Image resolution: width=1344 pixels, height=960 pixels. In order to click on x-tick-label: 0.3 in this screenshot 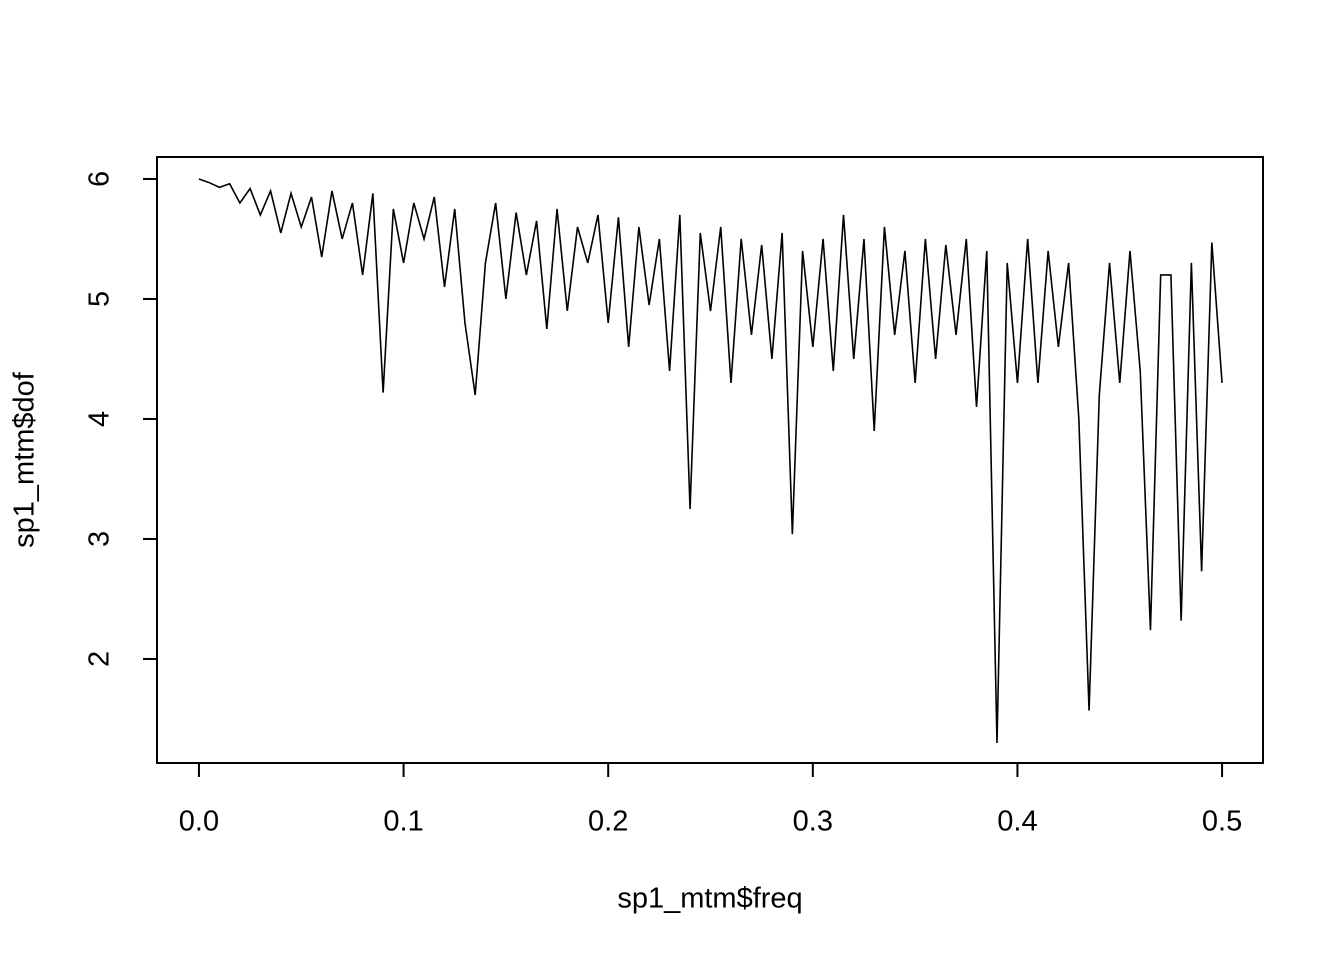, I will do `click(813, 822)`.